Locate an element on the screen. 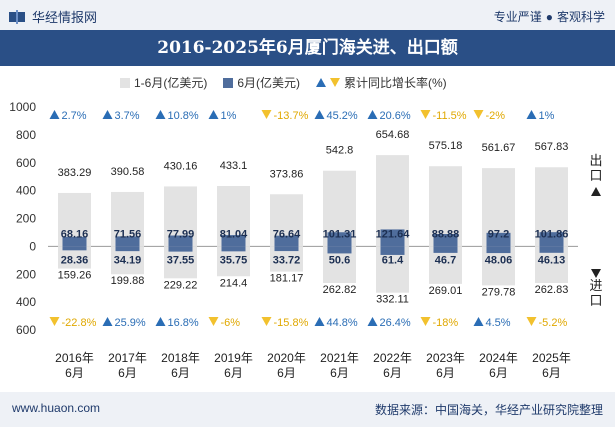 This screenshot has height=427, width=615. import-monthly-label: 61.4 is located at coordinates (393, 260).